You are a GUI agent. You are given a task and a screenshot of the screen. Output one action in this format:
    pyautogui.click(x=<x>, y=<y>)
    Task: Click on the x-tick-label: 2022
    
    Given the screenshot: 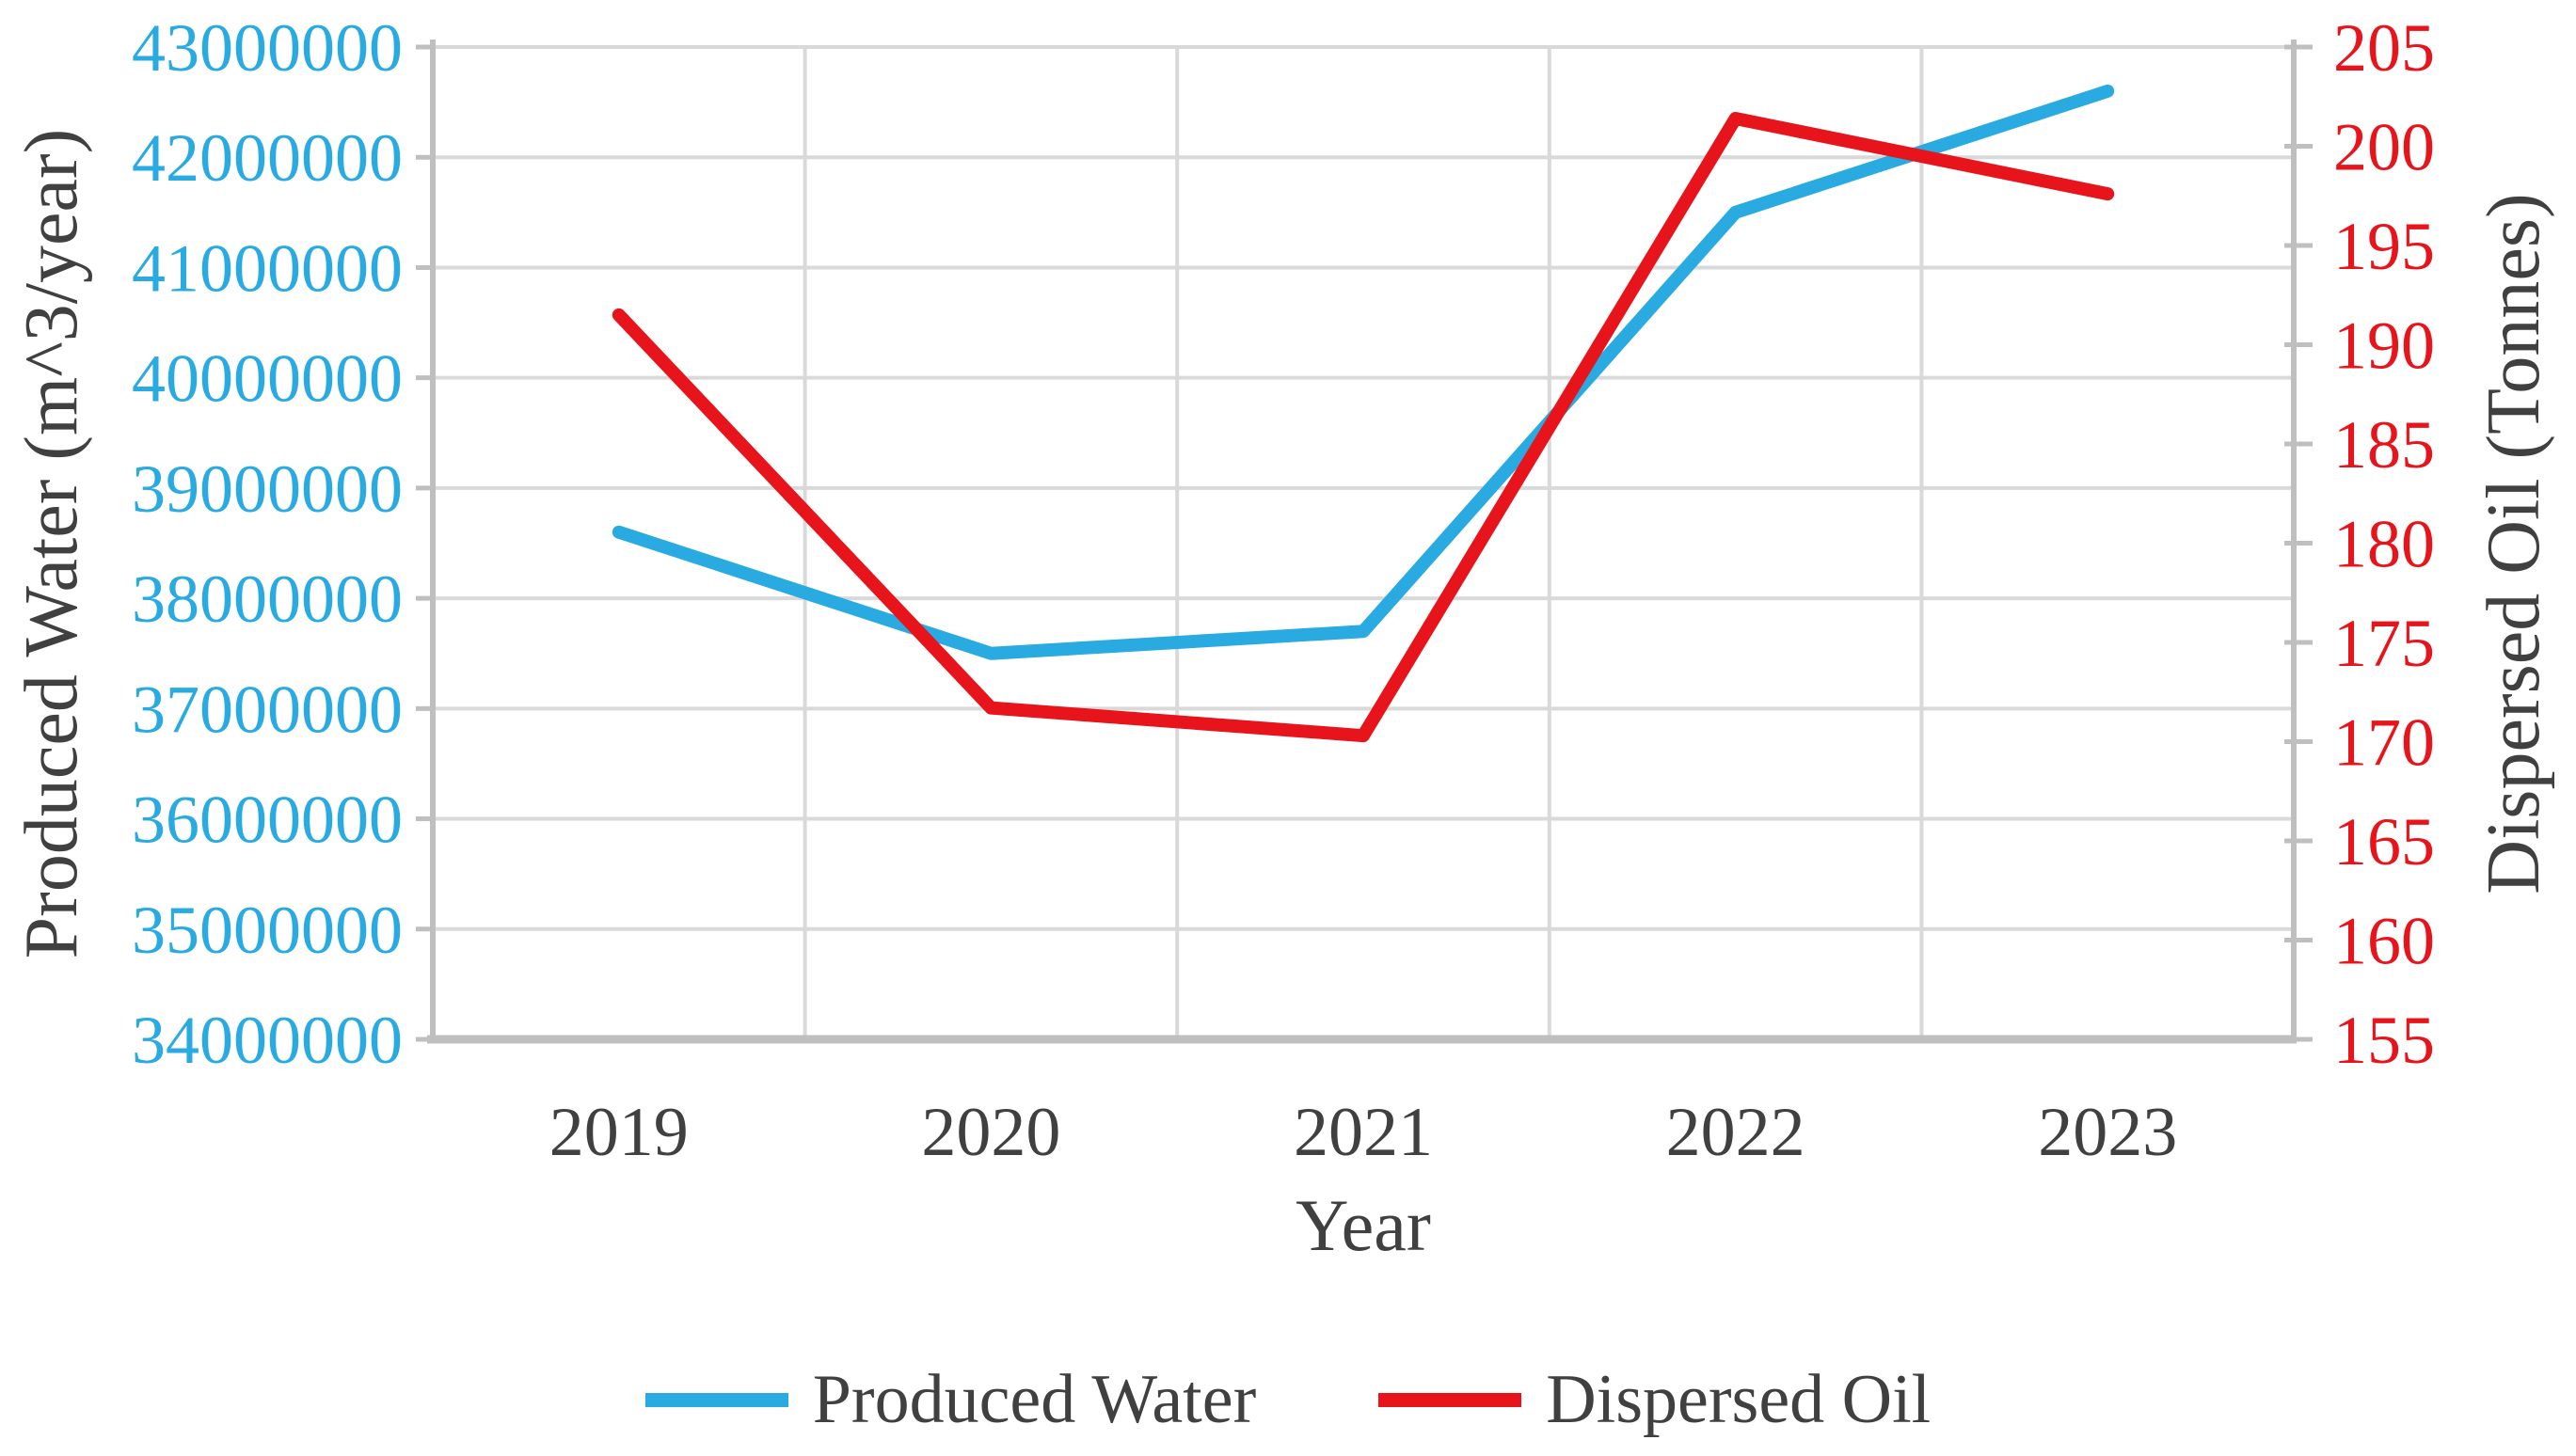 What is the action you would take?
    pyautogui.click(x=1736, y=1132)
    